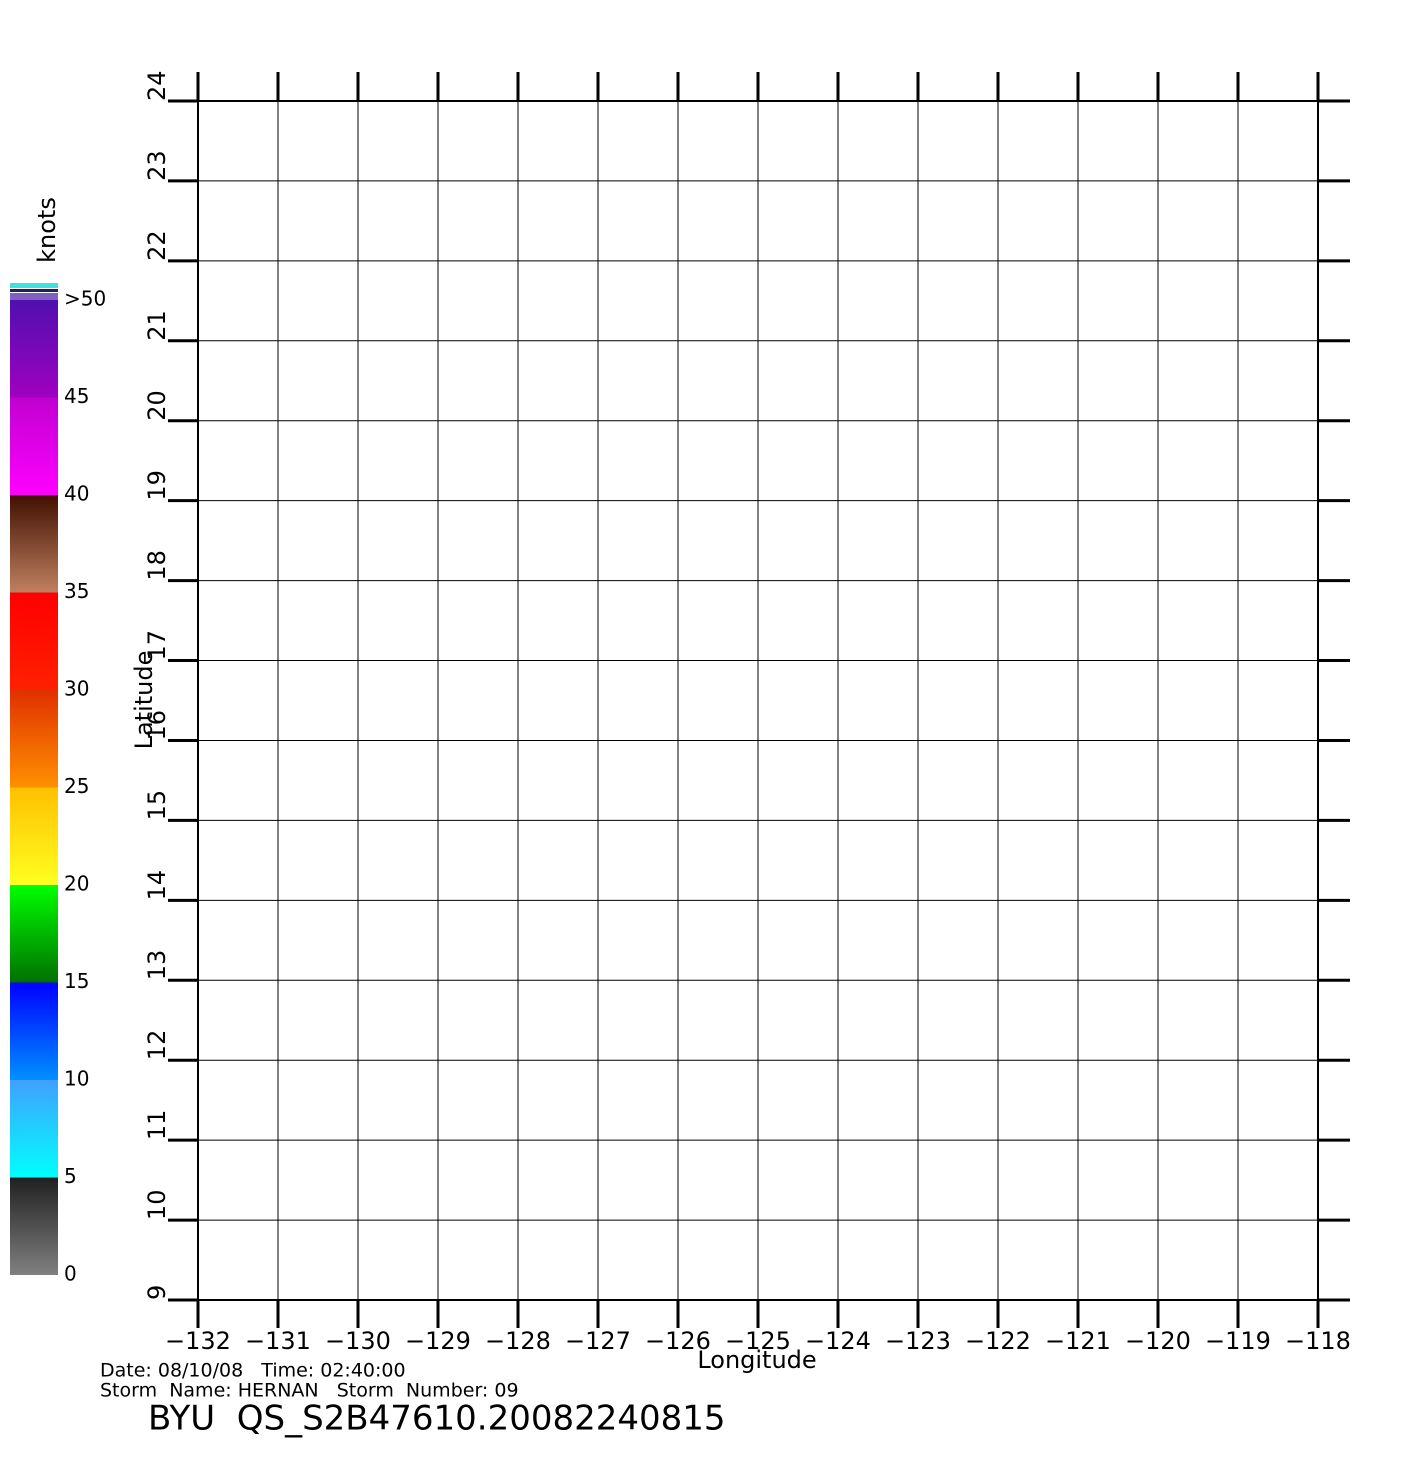 This screenshot has width=1420, height=1480. I want to click on y-tick-label: 20, so click(157, 405).